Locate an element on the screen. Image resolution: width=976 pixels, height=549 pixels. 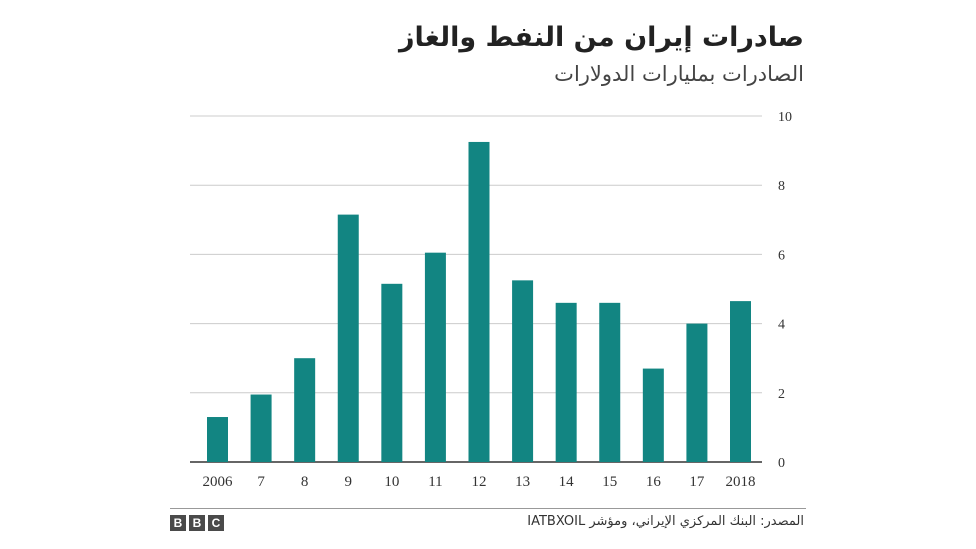
y-tick-label: 0 is located at coordinates (781, 463).